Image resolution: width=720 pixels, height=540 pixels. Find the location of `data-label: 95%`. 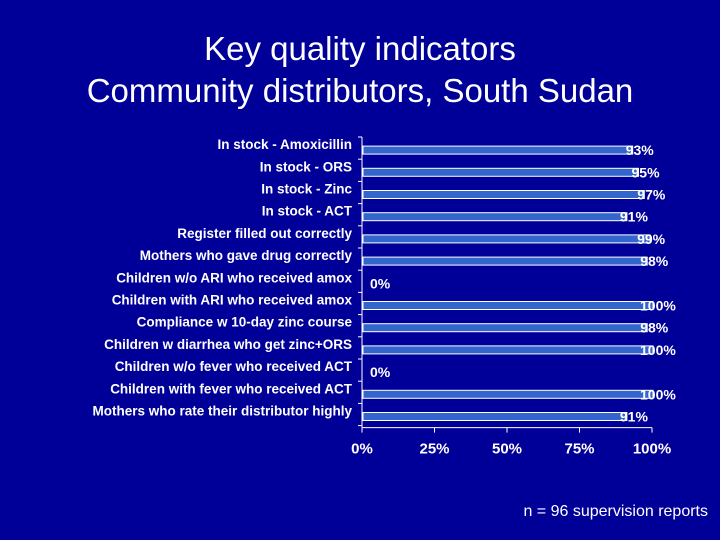

data-label: 95% is located at coordinates (646, 172).